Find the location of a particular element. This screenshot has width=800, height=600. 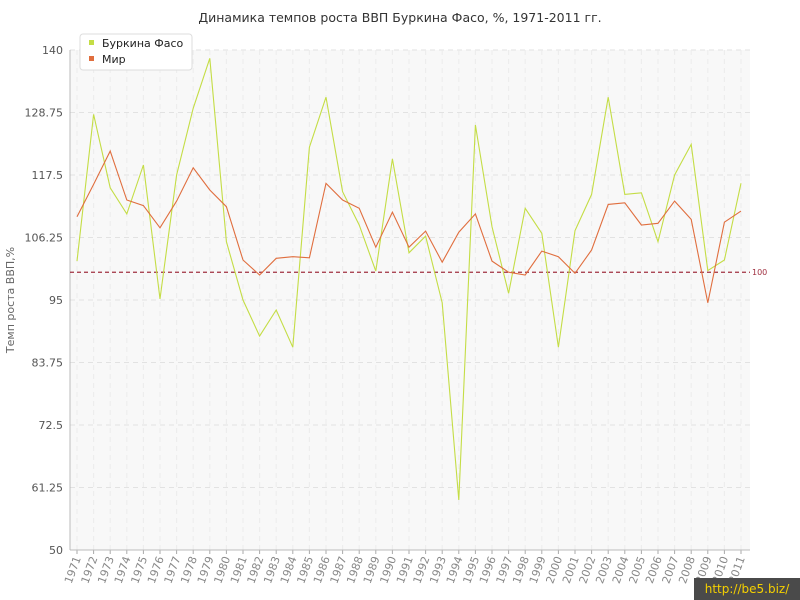

y-tick-label: 106.25 is located at coordinates (44, 238).